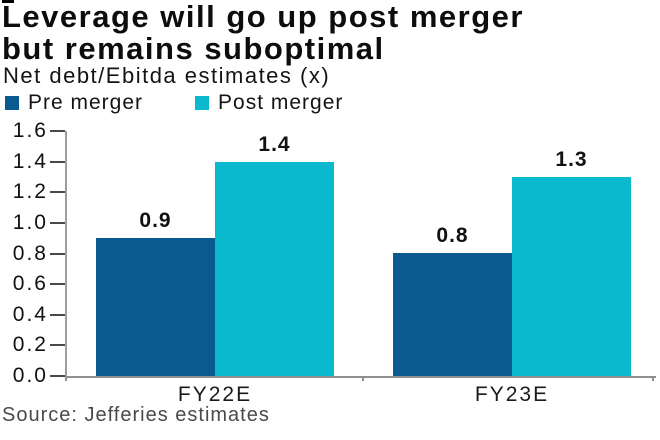 Image resolution: width=660 pixels, height=440 pixels. I want to click on y-tick-label: 0.2, so click(30, 345).